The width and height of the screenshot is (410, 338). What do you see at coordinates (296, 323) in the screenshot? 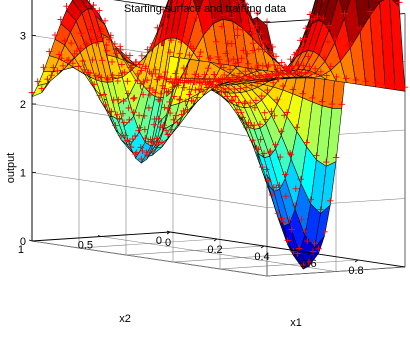
I see `x-axis-label: x1` at bounding box center [296, 323].